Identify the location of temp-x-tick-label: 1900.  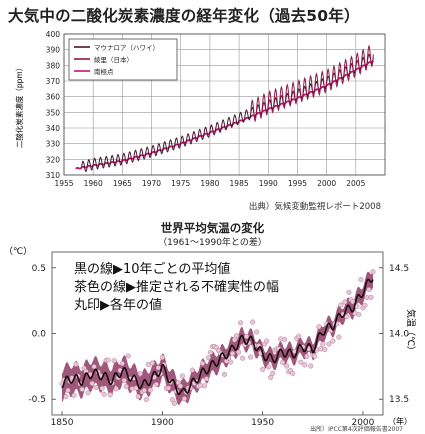
(162, 423).